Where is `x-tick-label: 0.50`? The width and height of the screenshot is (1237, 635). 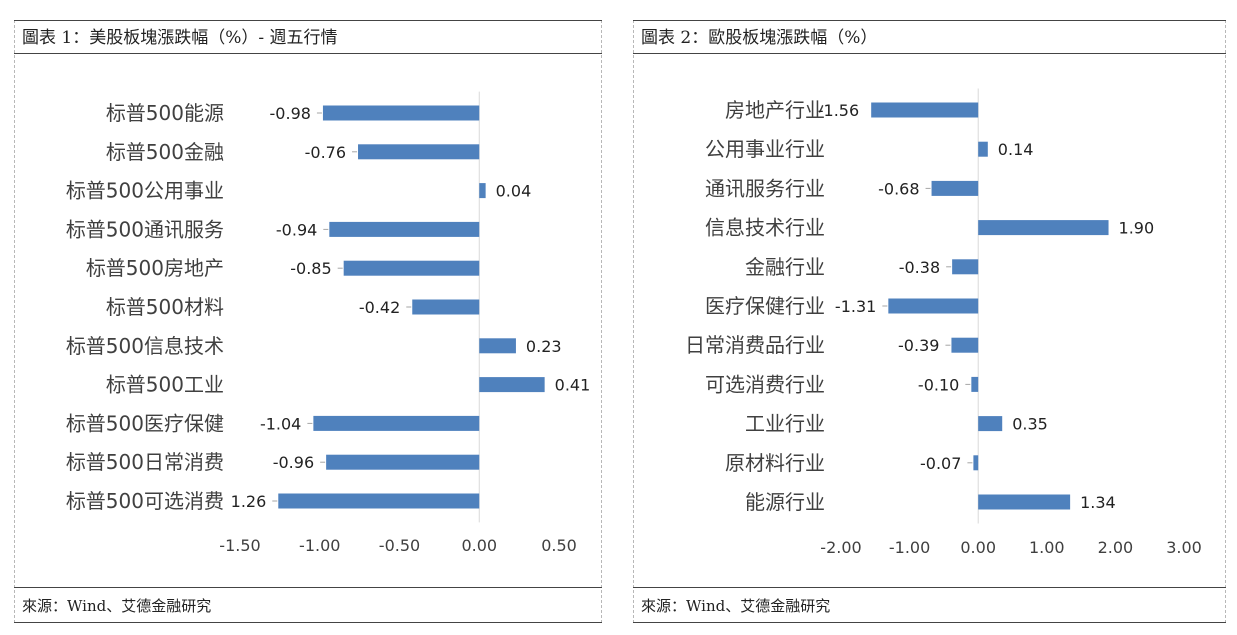
x-tick-label: 0.50 is located at coordinates (559, 545).